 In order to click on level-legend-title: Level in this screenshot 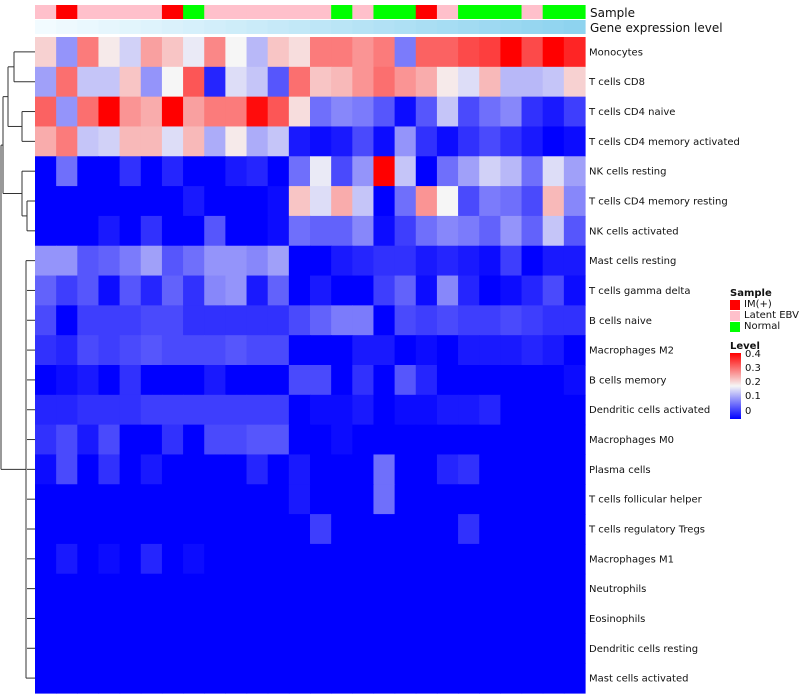, I will do `click(745, 346)`.